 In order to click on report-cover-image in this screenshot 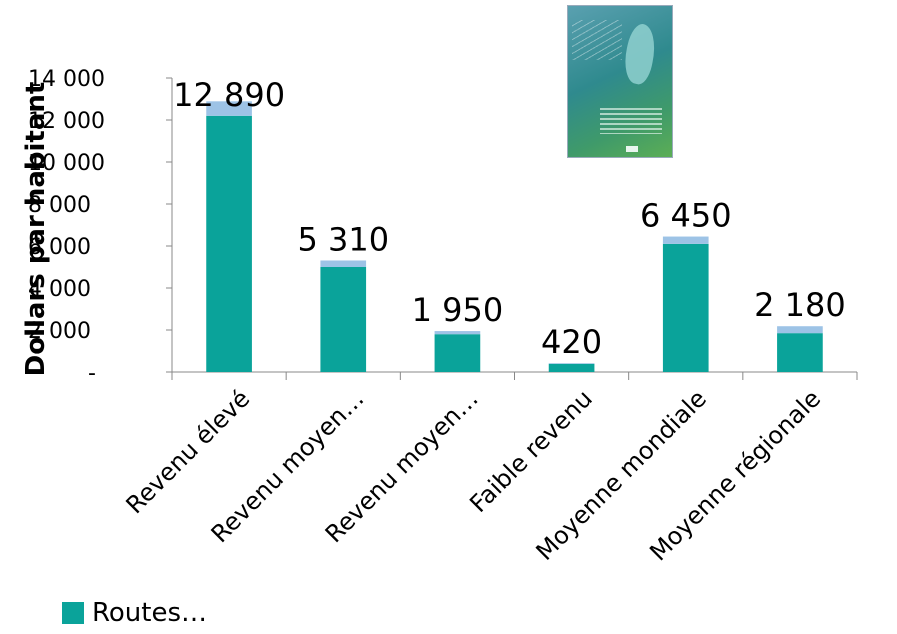, I will do `click(620, 81)`.